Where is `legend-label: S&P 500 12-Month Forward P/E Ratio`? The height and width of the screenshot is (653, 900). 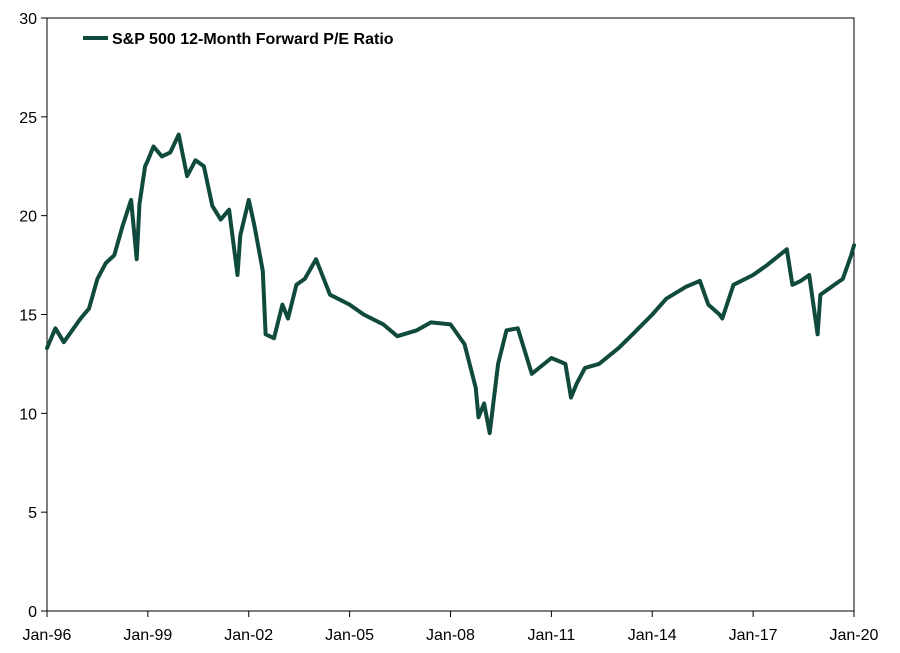 legend-label: S&P 500 12-Month Forward P/E Ratio is located at coordinates (253, 39).